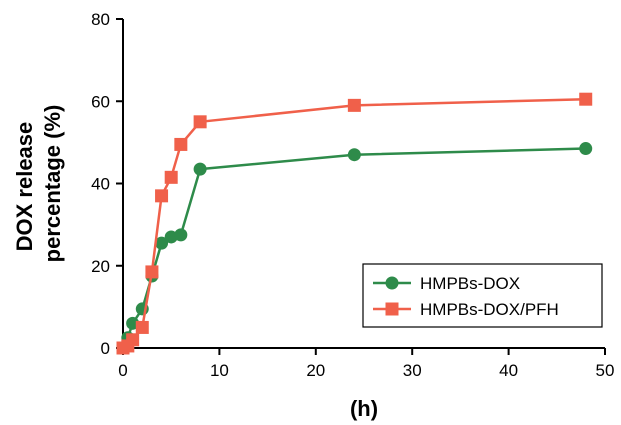 The width and height of the screenshot is (621, 425). I want to click on y-ticks: 0 20 40 60 80, so click(107, 184).